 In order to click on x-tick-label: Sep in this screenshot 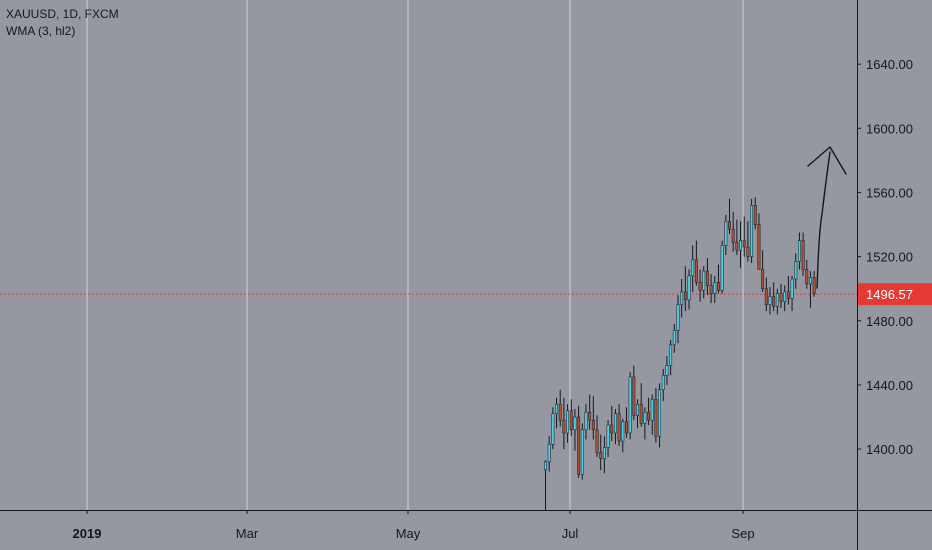, I will do `click(742, 533)`.